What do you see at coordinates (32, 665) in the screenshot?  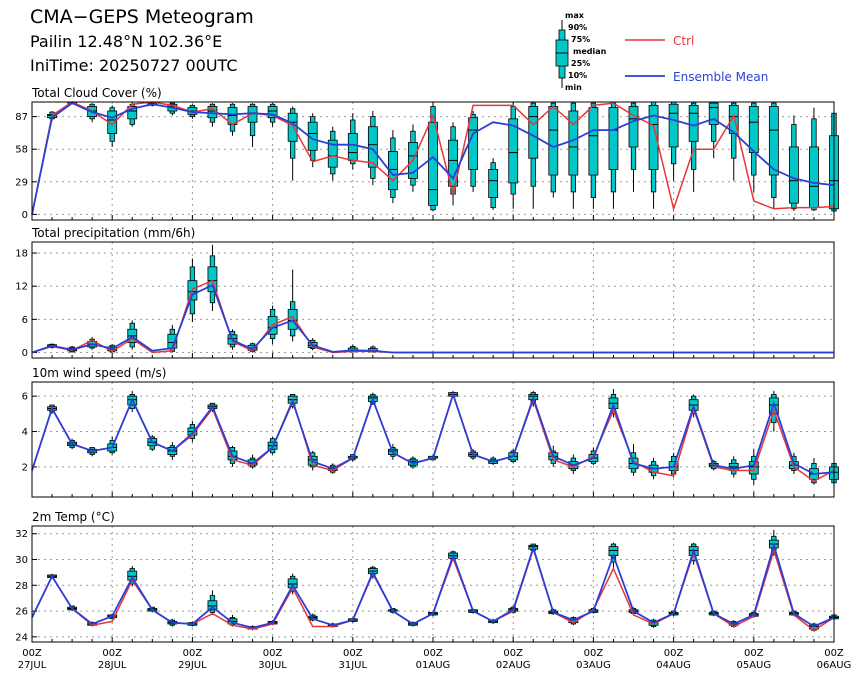 I see `x-tick-date: 27JUL` at bounding box center [32, 665].